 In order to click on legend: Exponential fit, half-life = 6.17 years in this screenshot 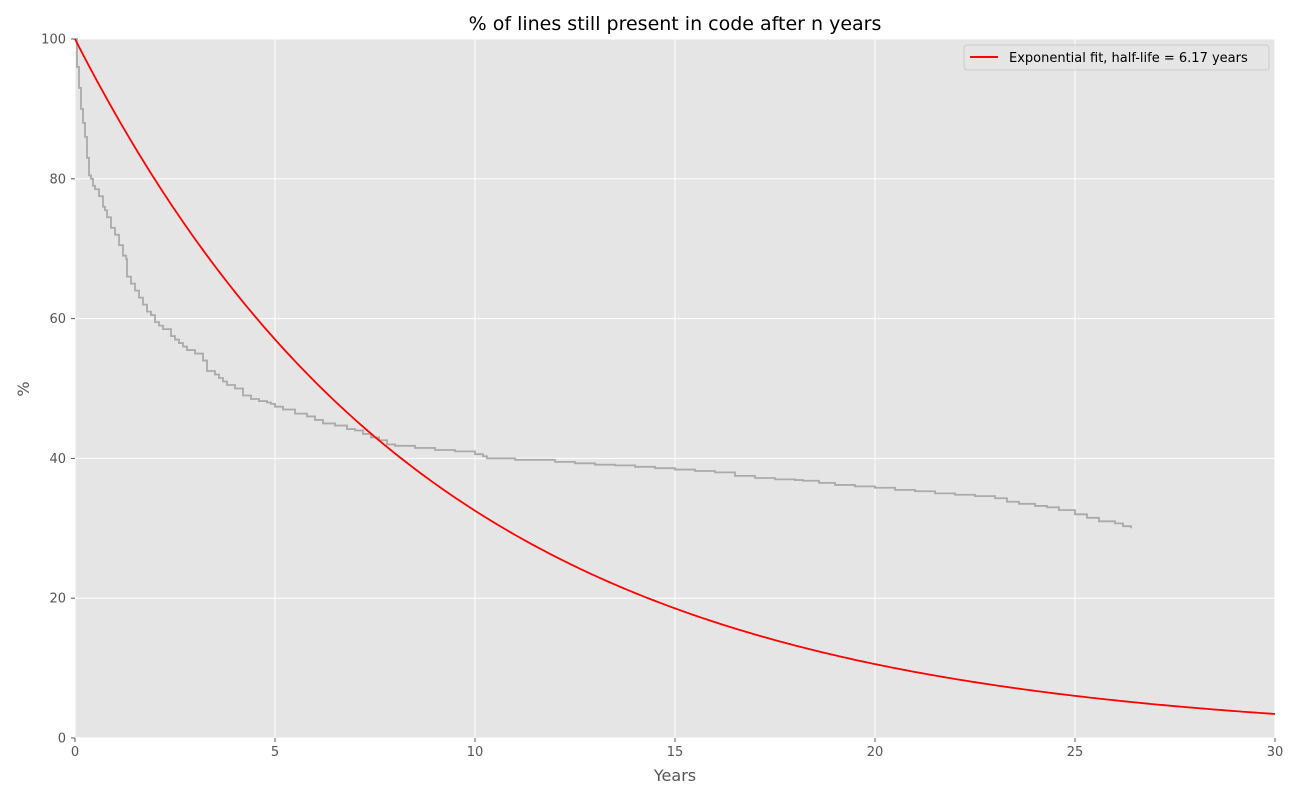, I will do `click(1116, 57)`.